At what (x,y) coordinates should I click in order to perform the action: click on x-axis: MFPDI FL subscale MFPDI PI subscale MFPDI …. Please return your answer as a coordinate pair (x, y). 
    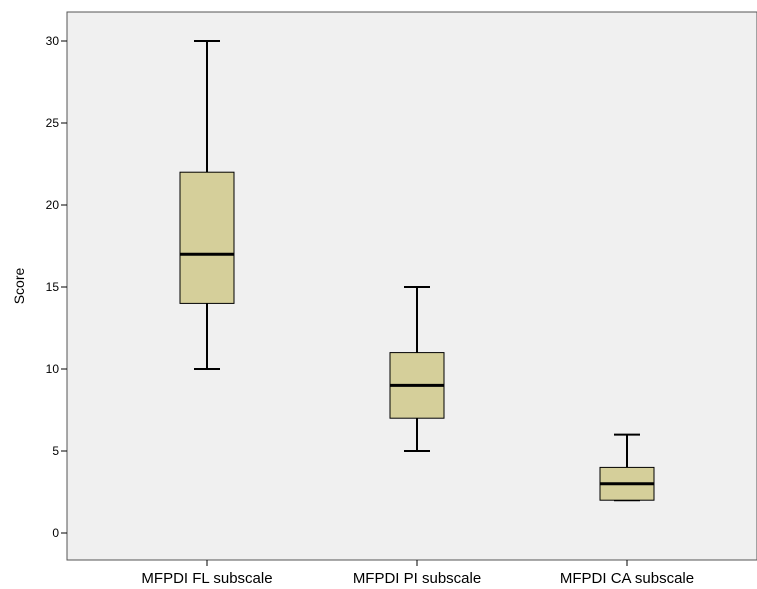
    Looking at the image, I should click on (417, 573).